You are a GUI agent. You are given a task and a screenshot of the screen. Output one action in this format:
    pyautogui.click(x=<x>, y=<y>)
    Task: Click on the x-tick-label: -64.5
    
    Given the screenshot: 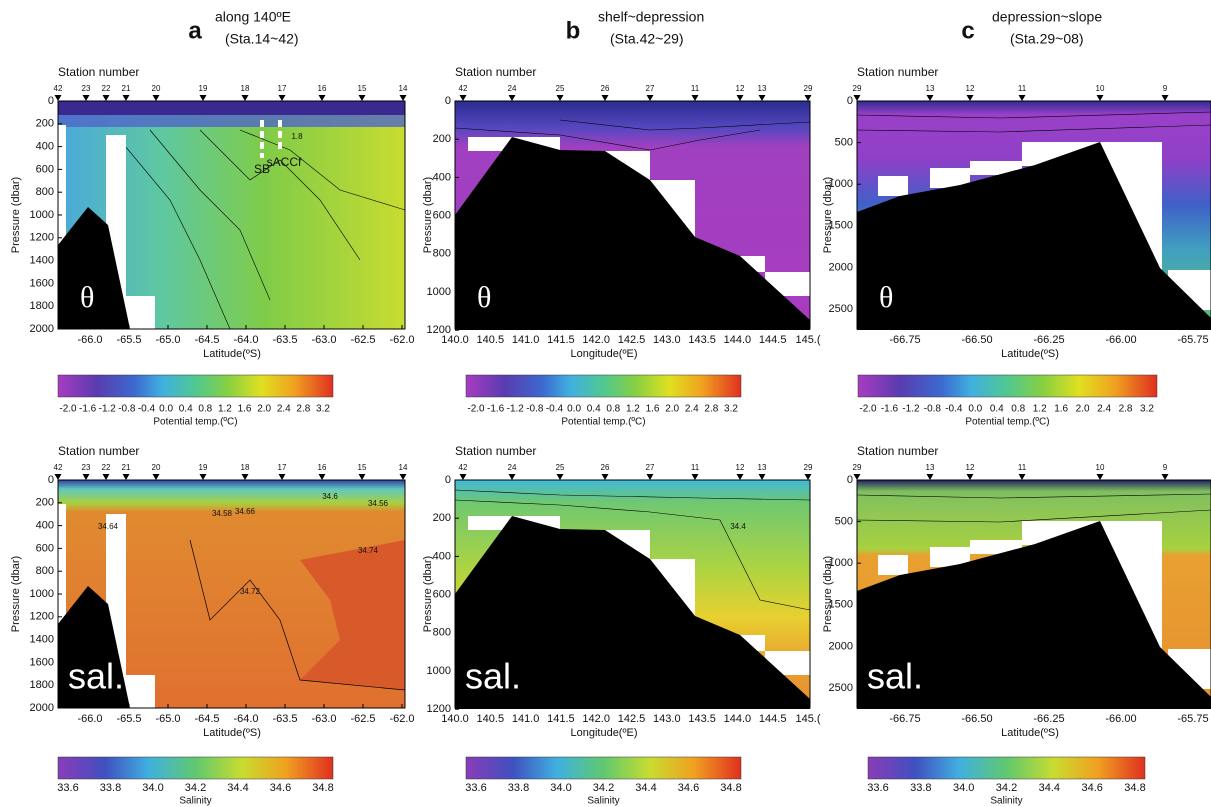 What is the action you would take?
    pyautogui.click(x=206, y=719)
    